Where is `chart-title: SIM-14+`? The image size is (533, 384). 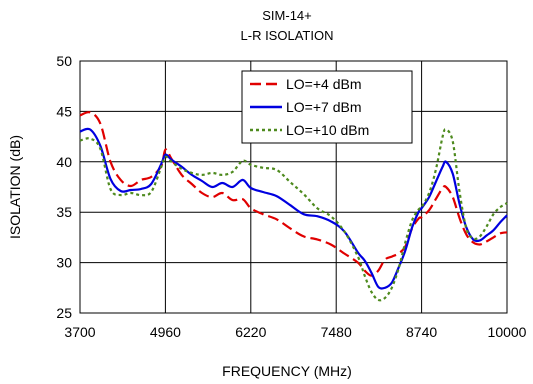 chart-title: SIM-14+ is located at coordinates (287, 15).